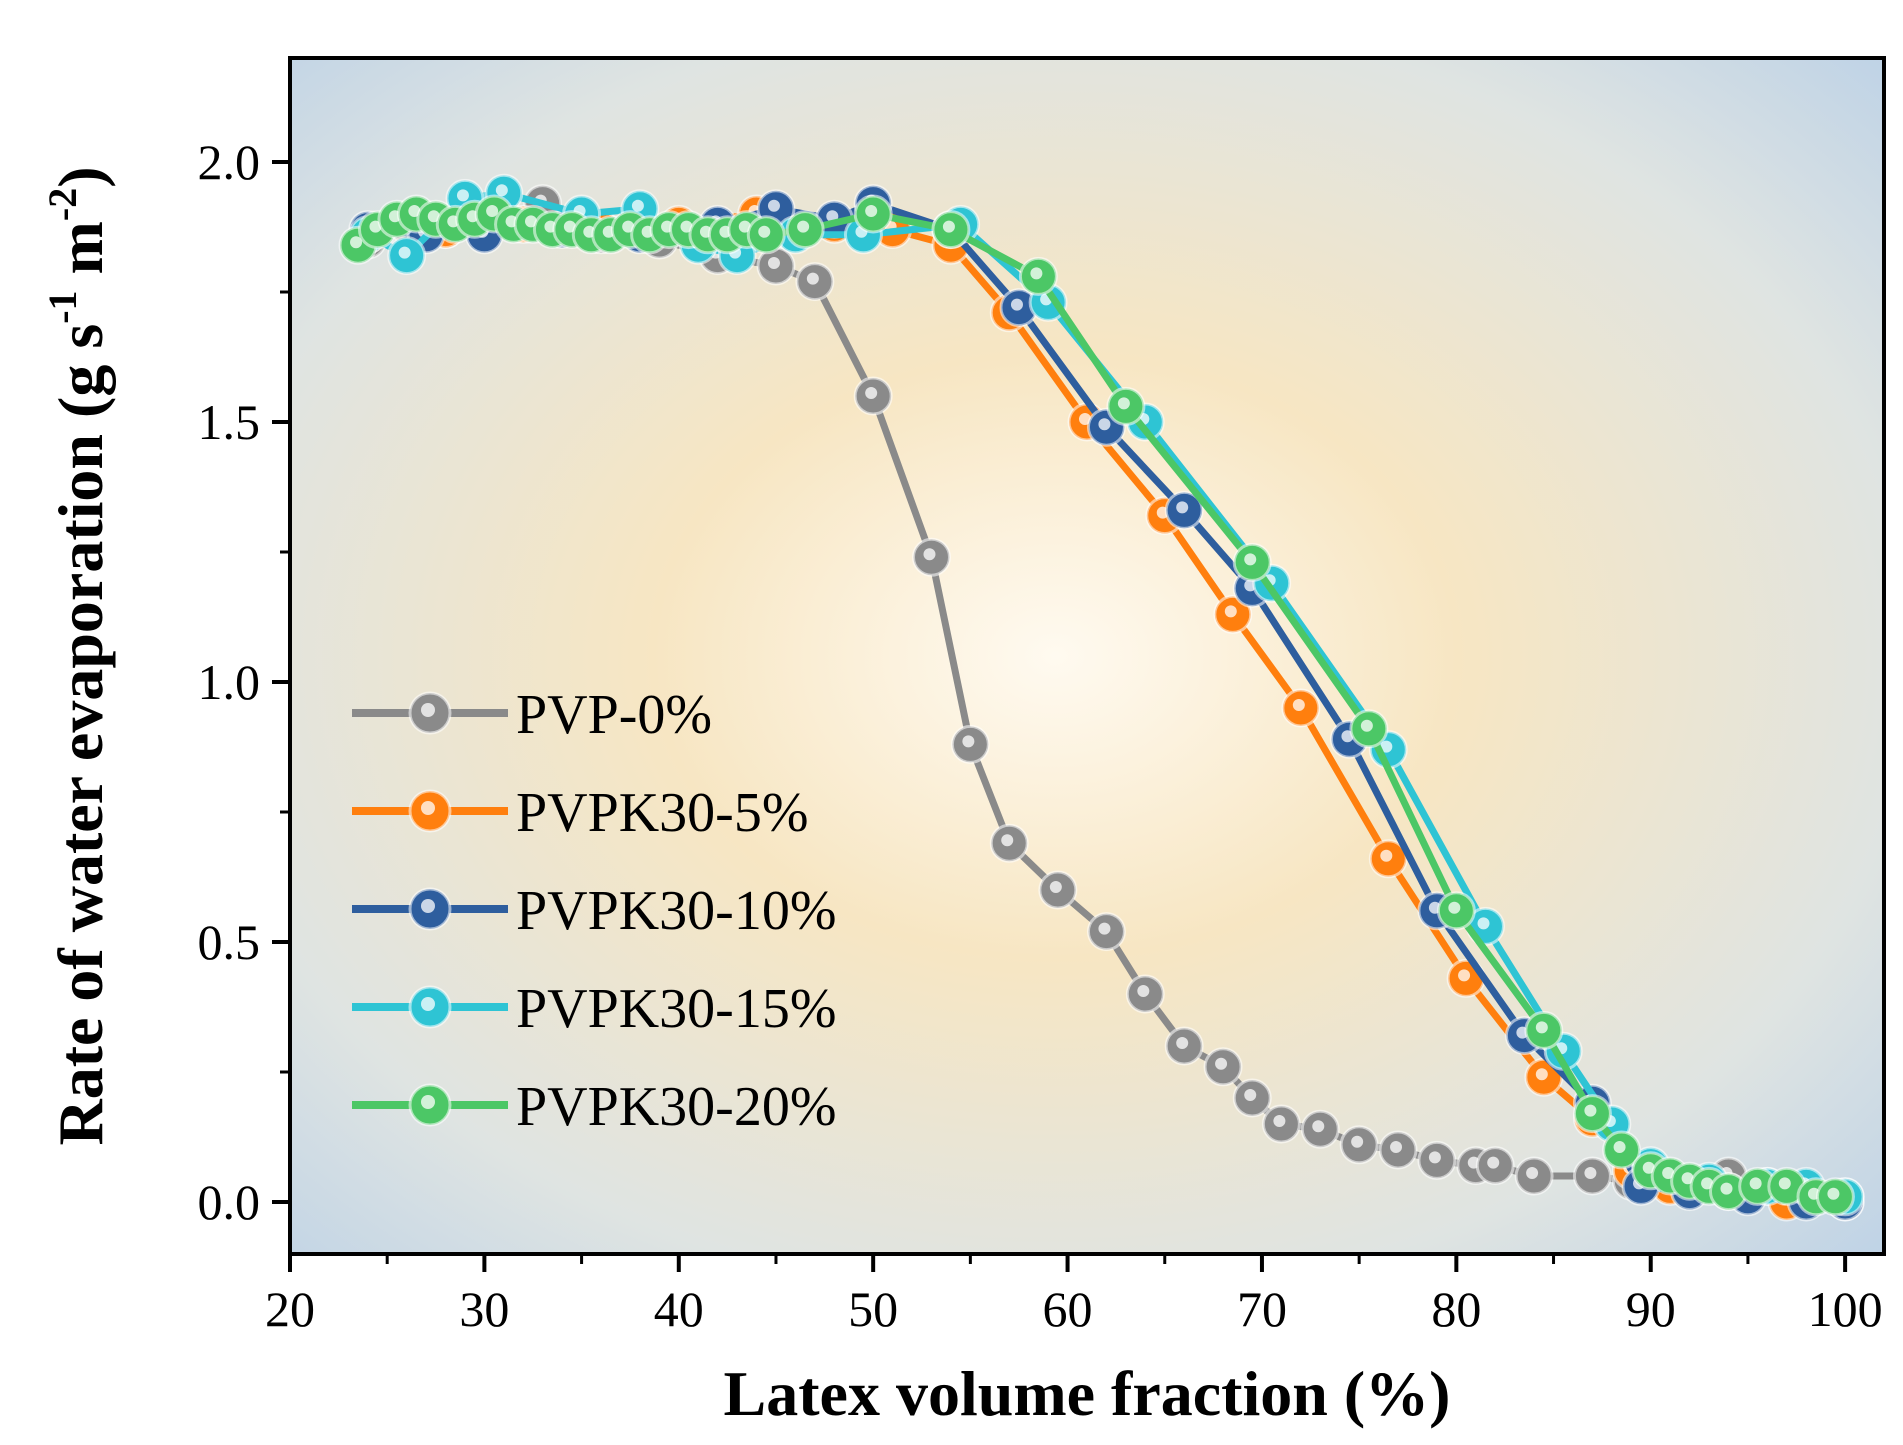 The image size is (1903, 1445). I want to click on legend-item: PVPK30-10%, so click(594, 911).